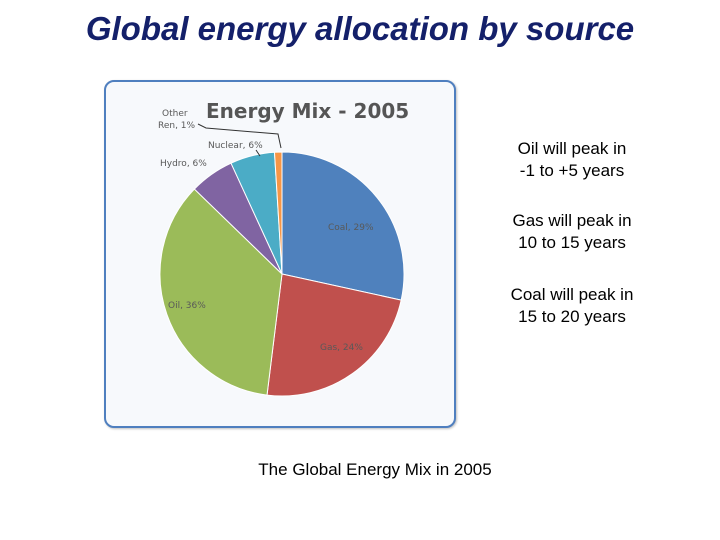  What do you see at coordinates (177, 126) in the screenshot?
I see `slice-label-other-ren-line2: Ren, 1%` at bounding box center [177, 126].